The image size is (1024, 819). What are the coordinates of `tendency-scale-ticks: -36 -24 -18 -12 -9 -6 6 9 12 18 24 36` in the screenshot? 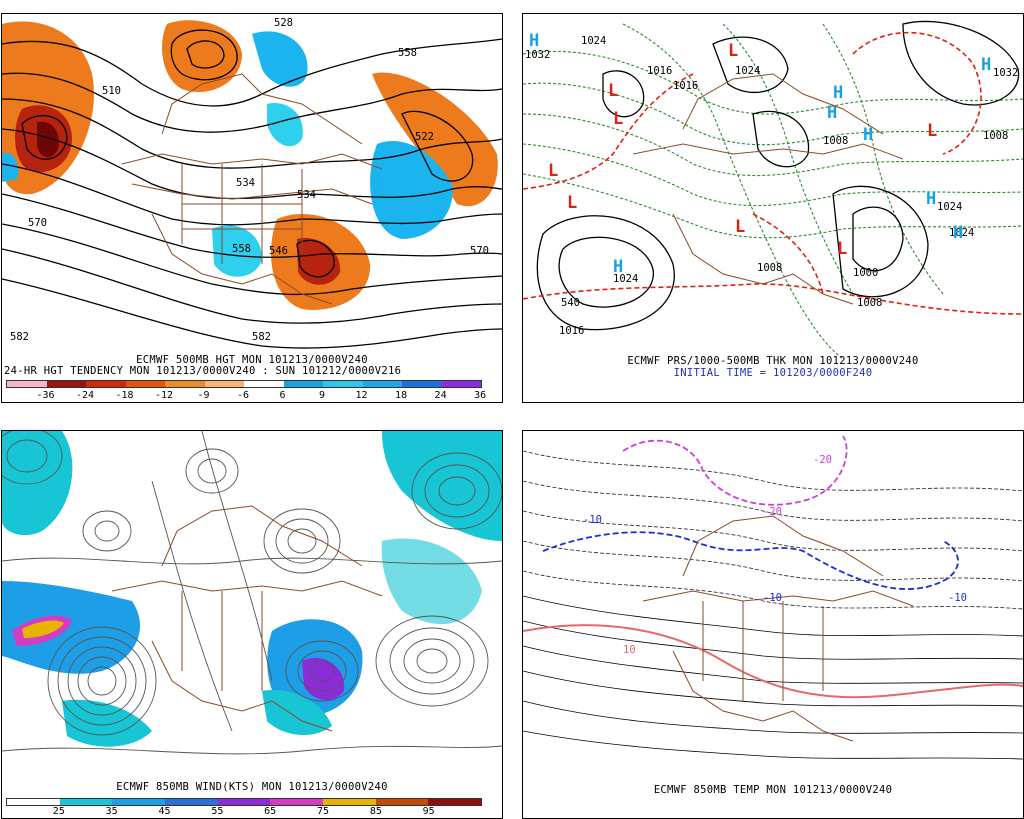 It's located at (246, 396).